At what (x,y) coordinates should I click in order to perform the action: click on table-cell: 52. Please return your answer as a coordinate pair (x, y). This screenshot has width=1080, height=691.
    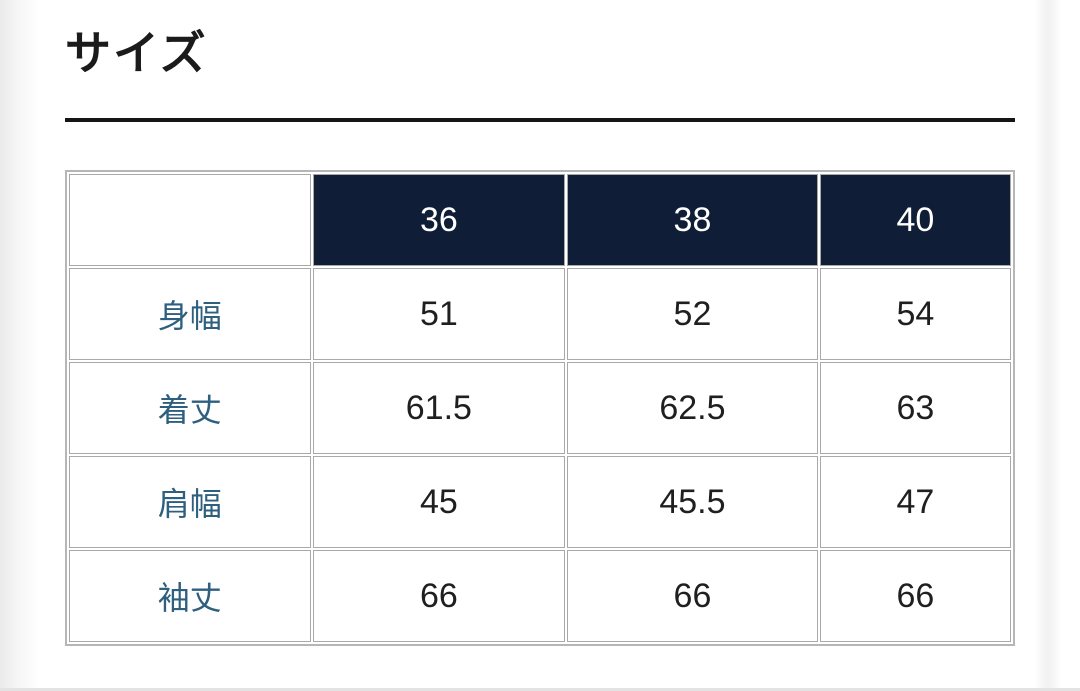
    Looking at the image, I should click on (692, 314).